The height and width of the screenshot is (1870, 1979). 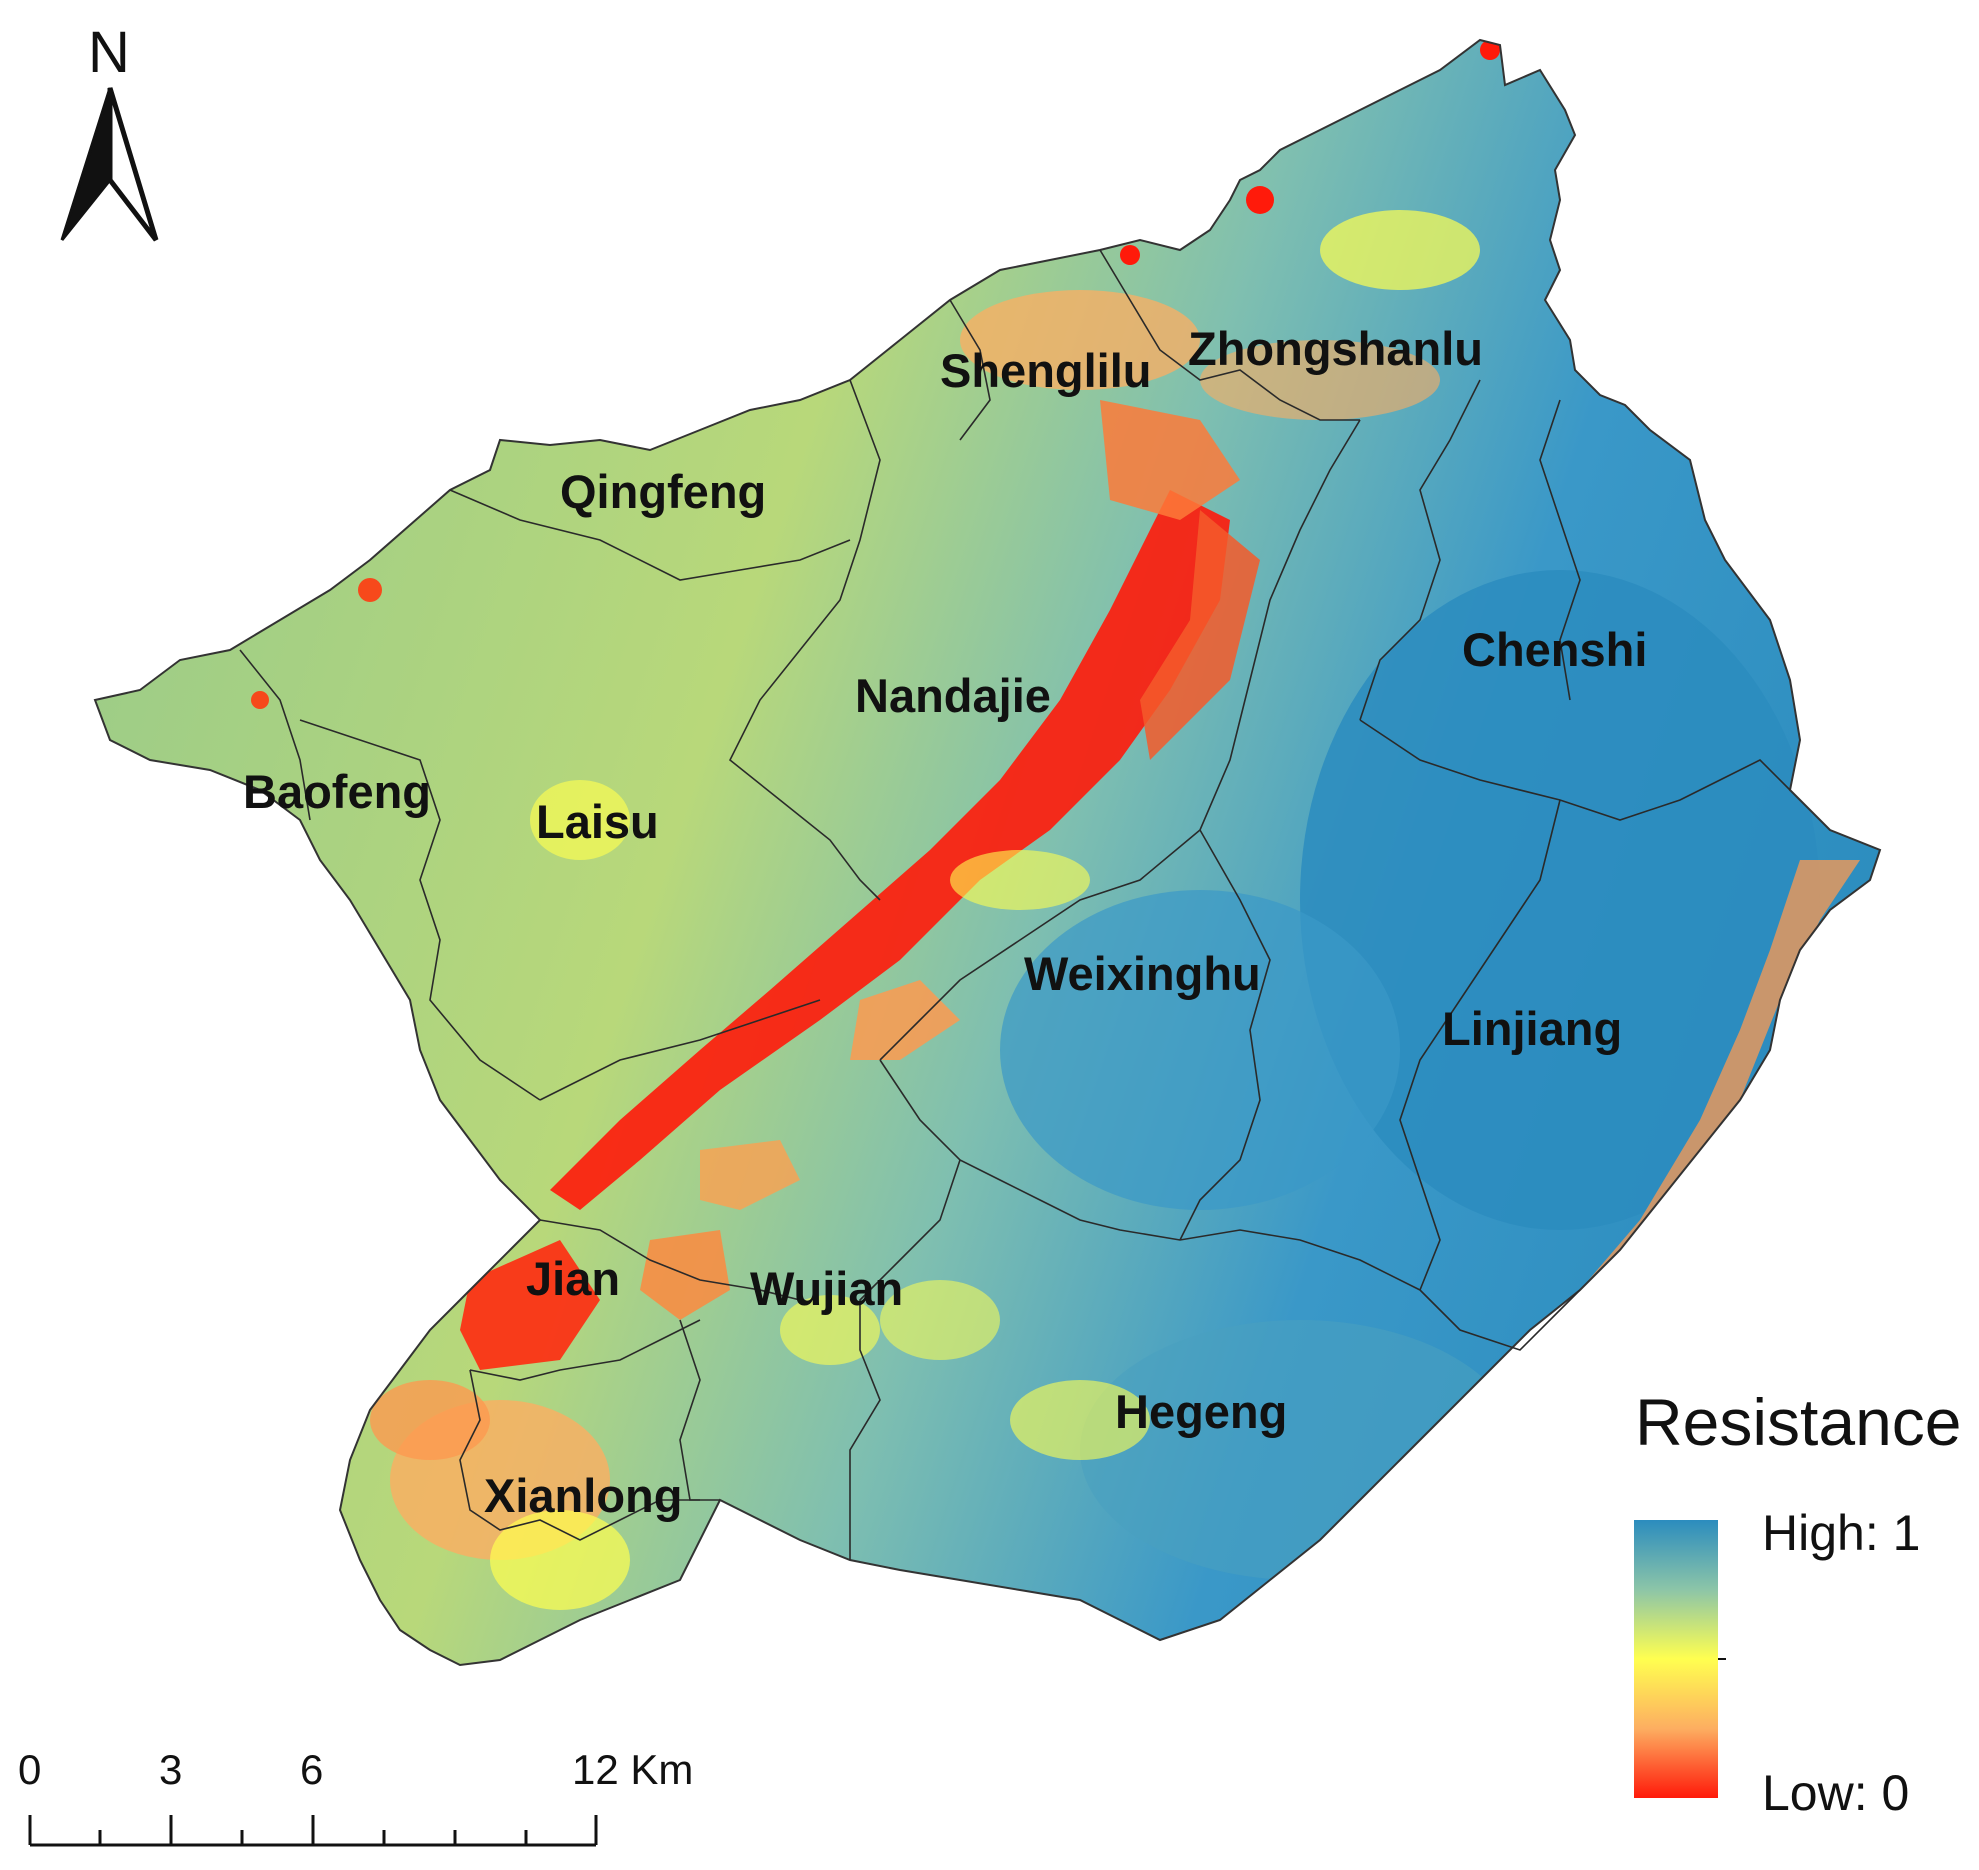 I want to click on north-label: N, so click(x=109, y=52).